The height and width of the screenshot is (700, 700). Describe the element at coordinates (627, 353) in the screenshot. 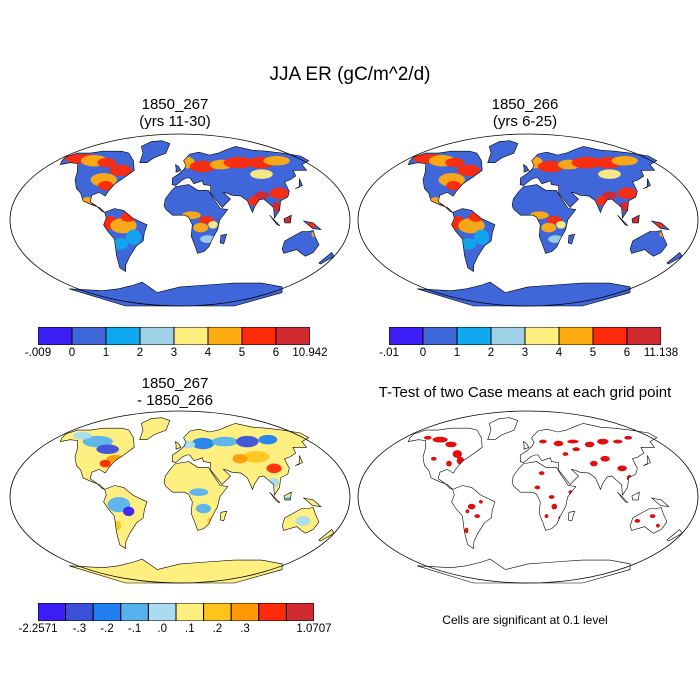

I see `colorbar-2-tick-label: 6` at that location.